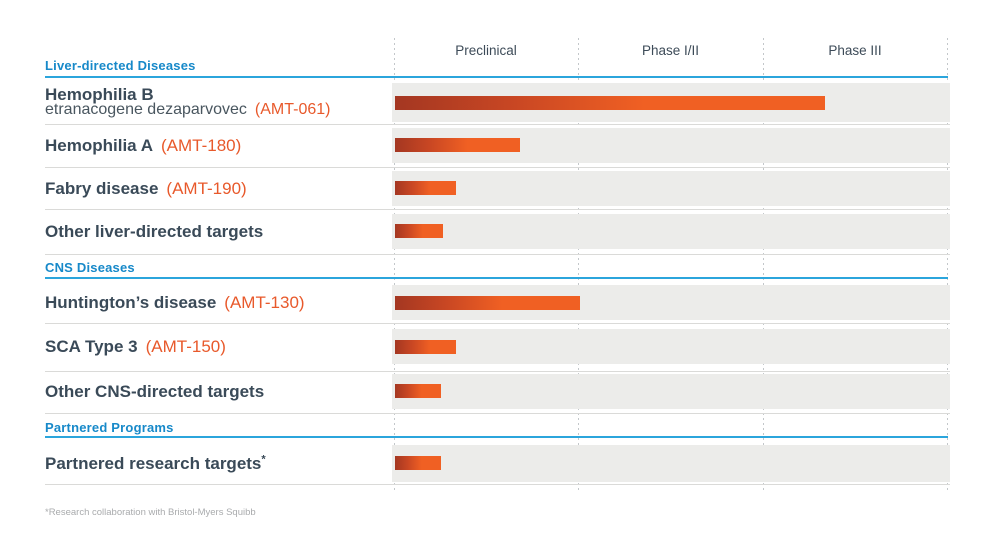 The width and height of the screenshot is (1000, 536). Describe the element at coordinates (206, 188) in the screenshot. I see `program-code: (AMT-190)` at that location.